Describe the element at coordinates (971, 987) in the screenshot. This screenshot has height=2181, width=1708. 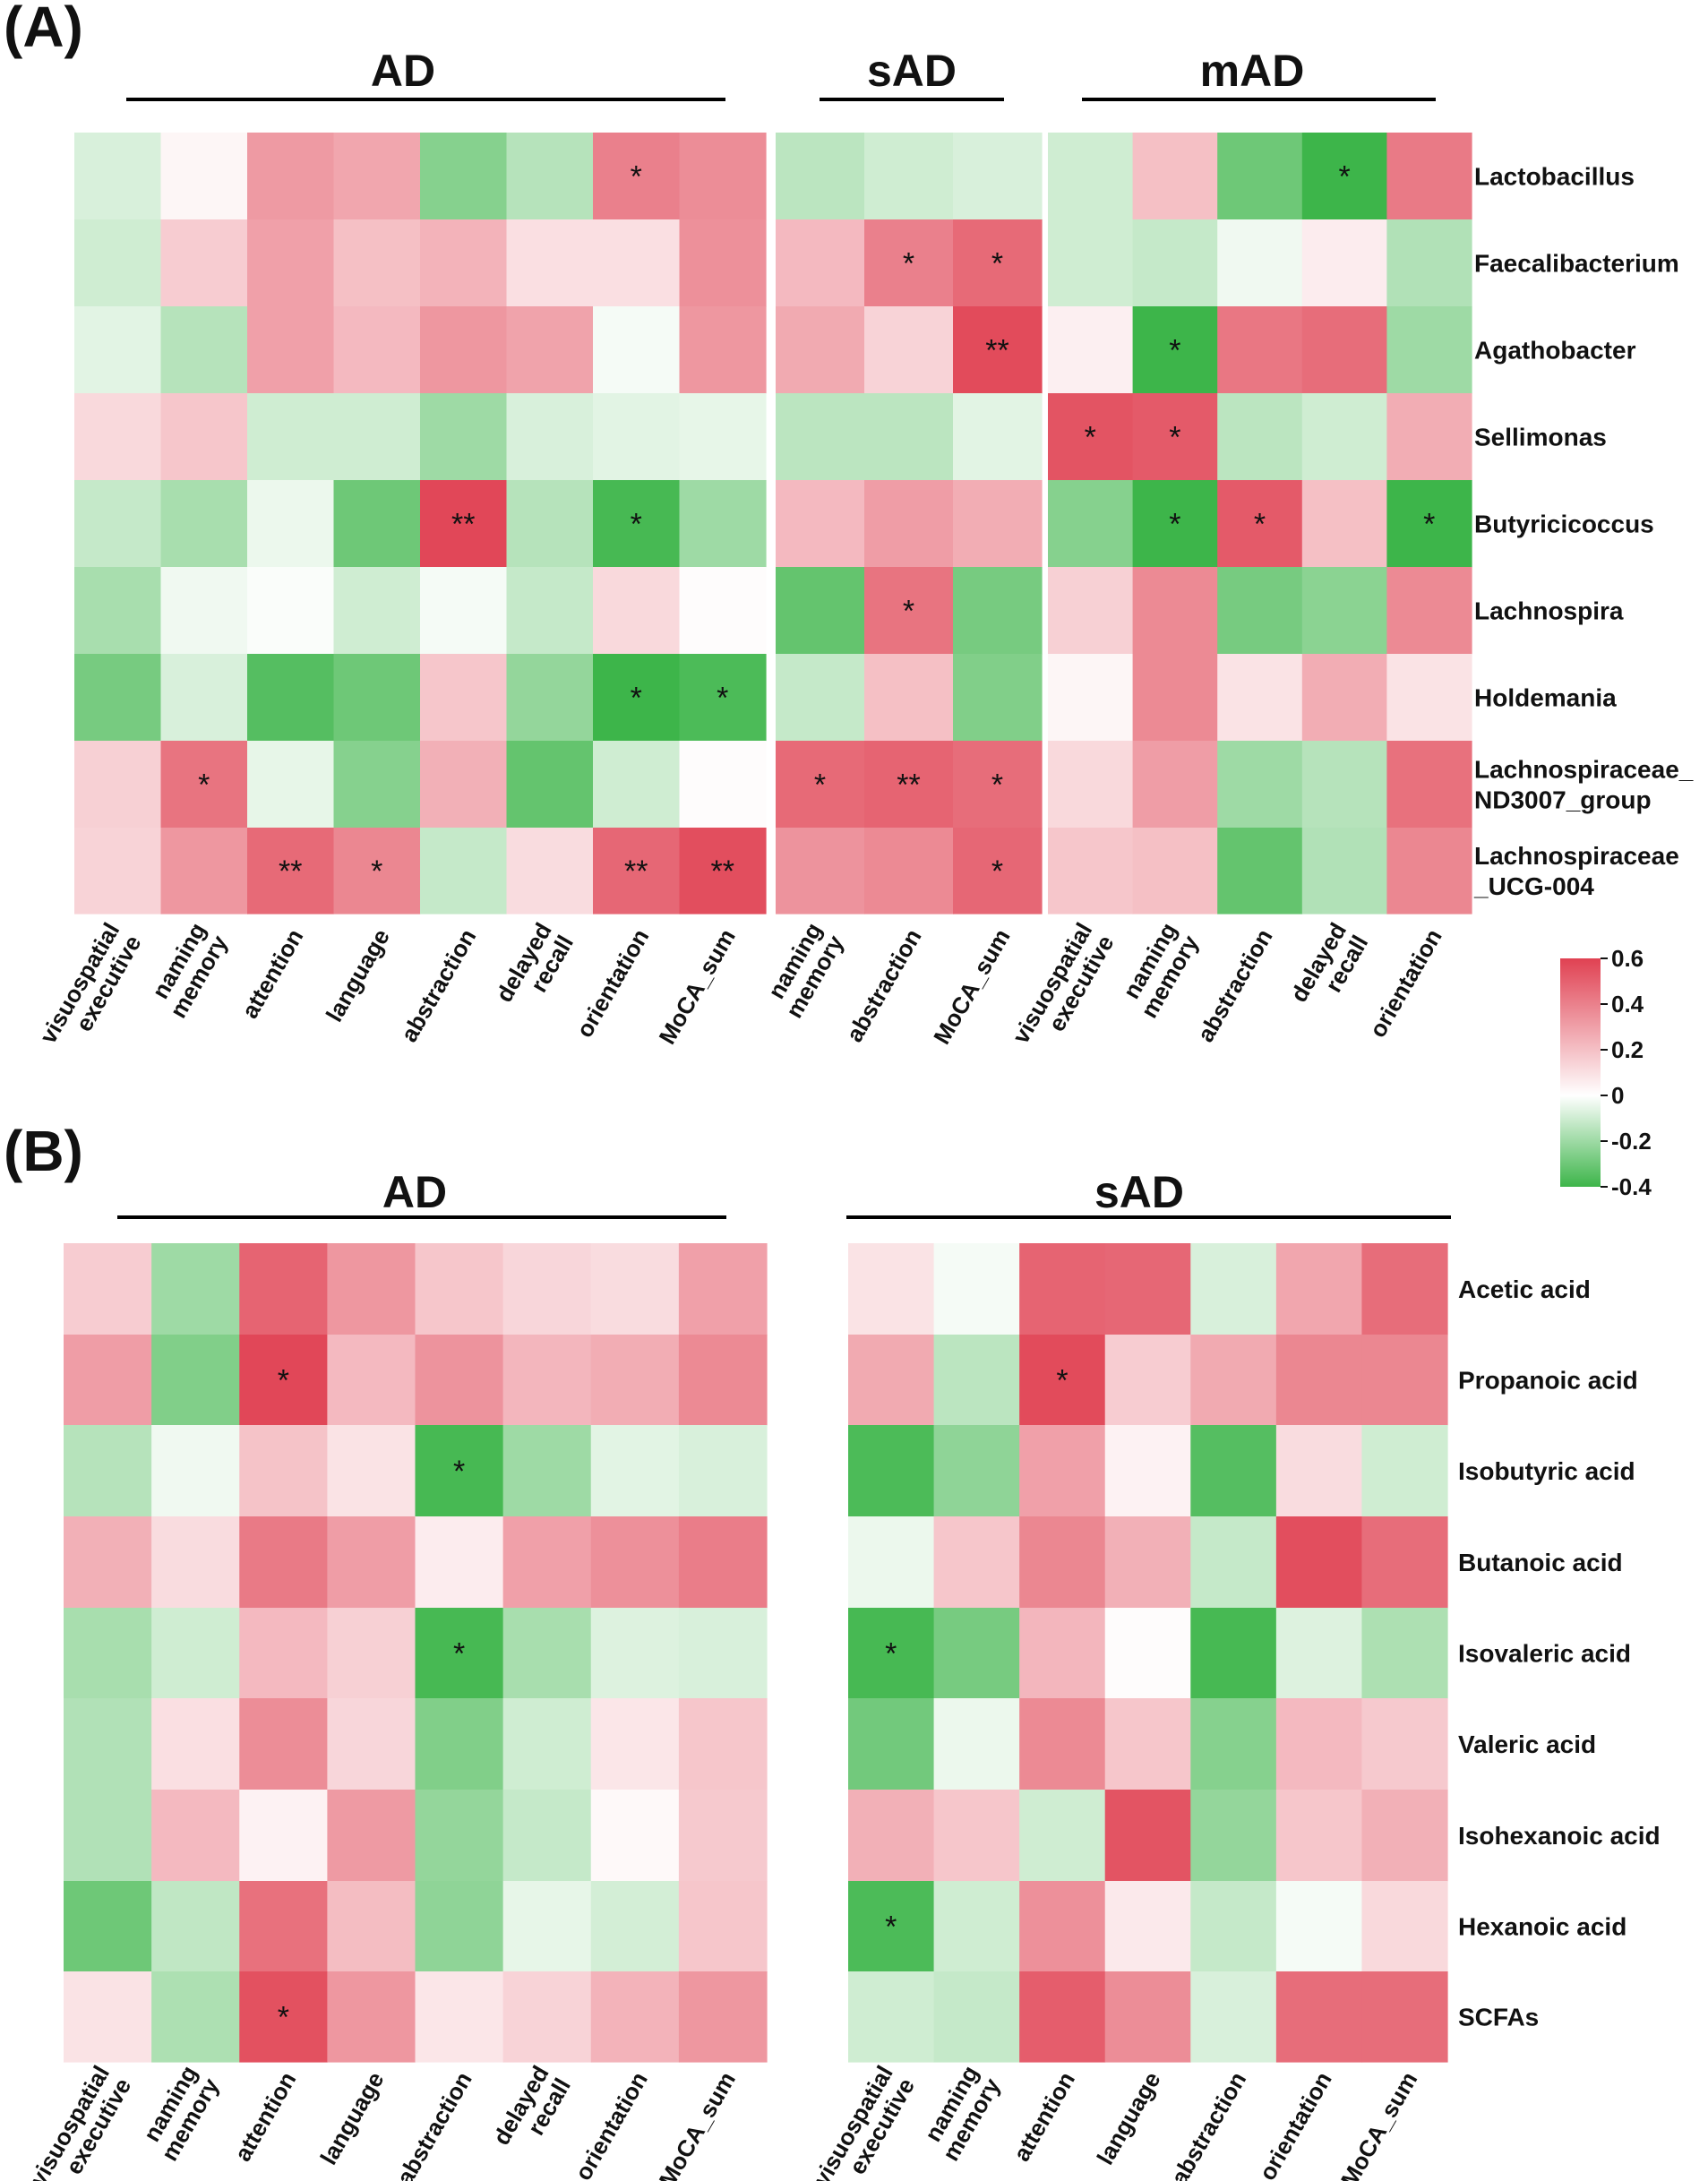
I see `column-label-line: MoCA_sum` at that location.